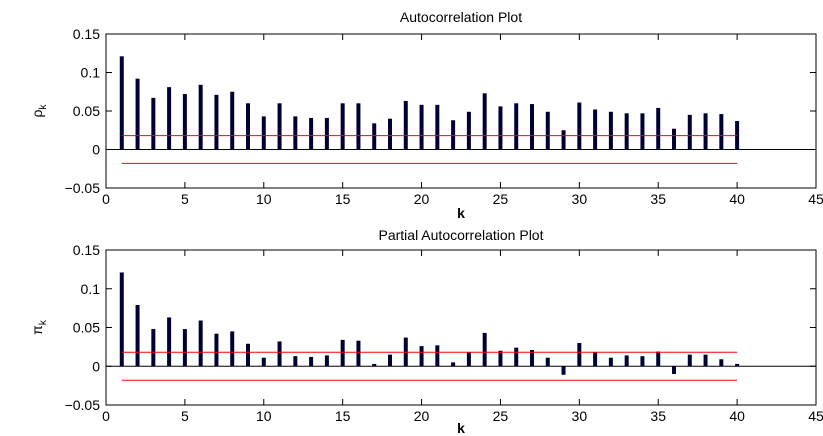 This screenshot has width=823, height=436. I want to click on acf-ylabel-sub: k, so click(43, 107).